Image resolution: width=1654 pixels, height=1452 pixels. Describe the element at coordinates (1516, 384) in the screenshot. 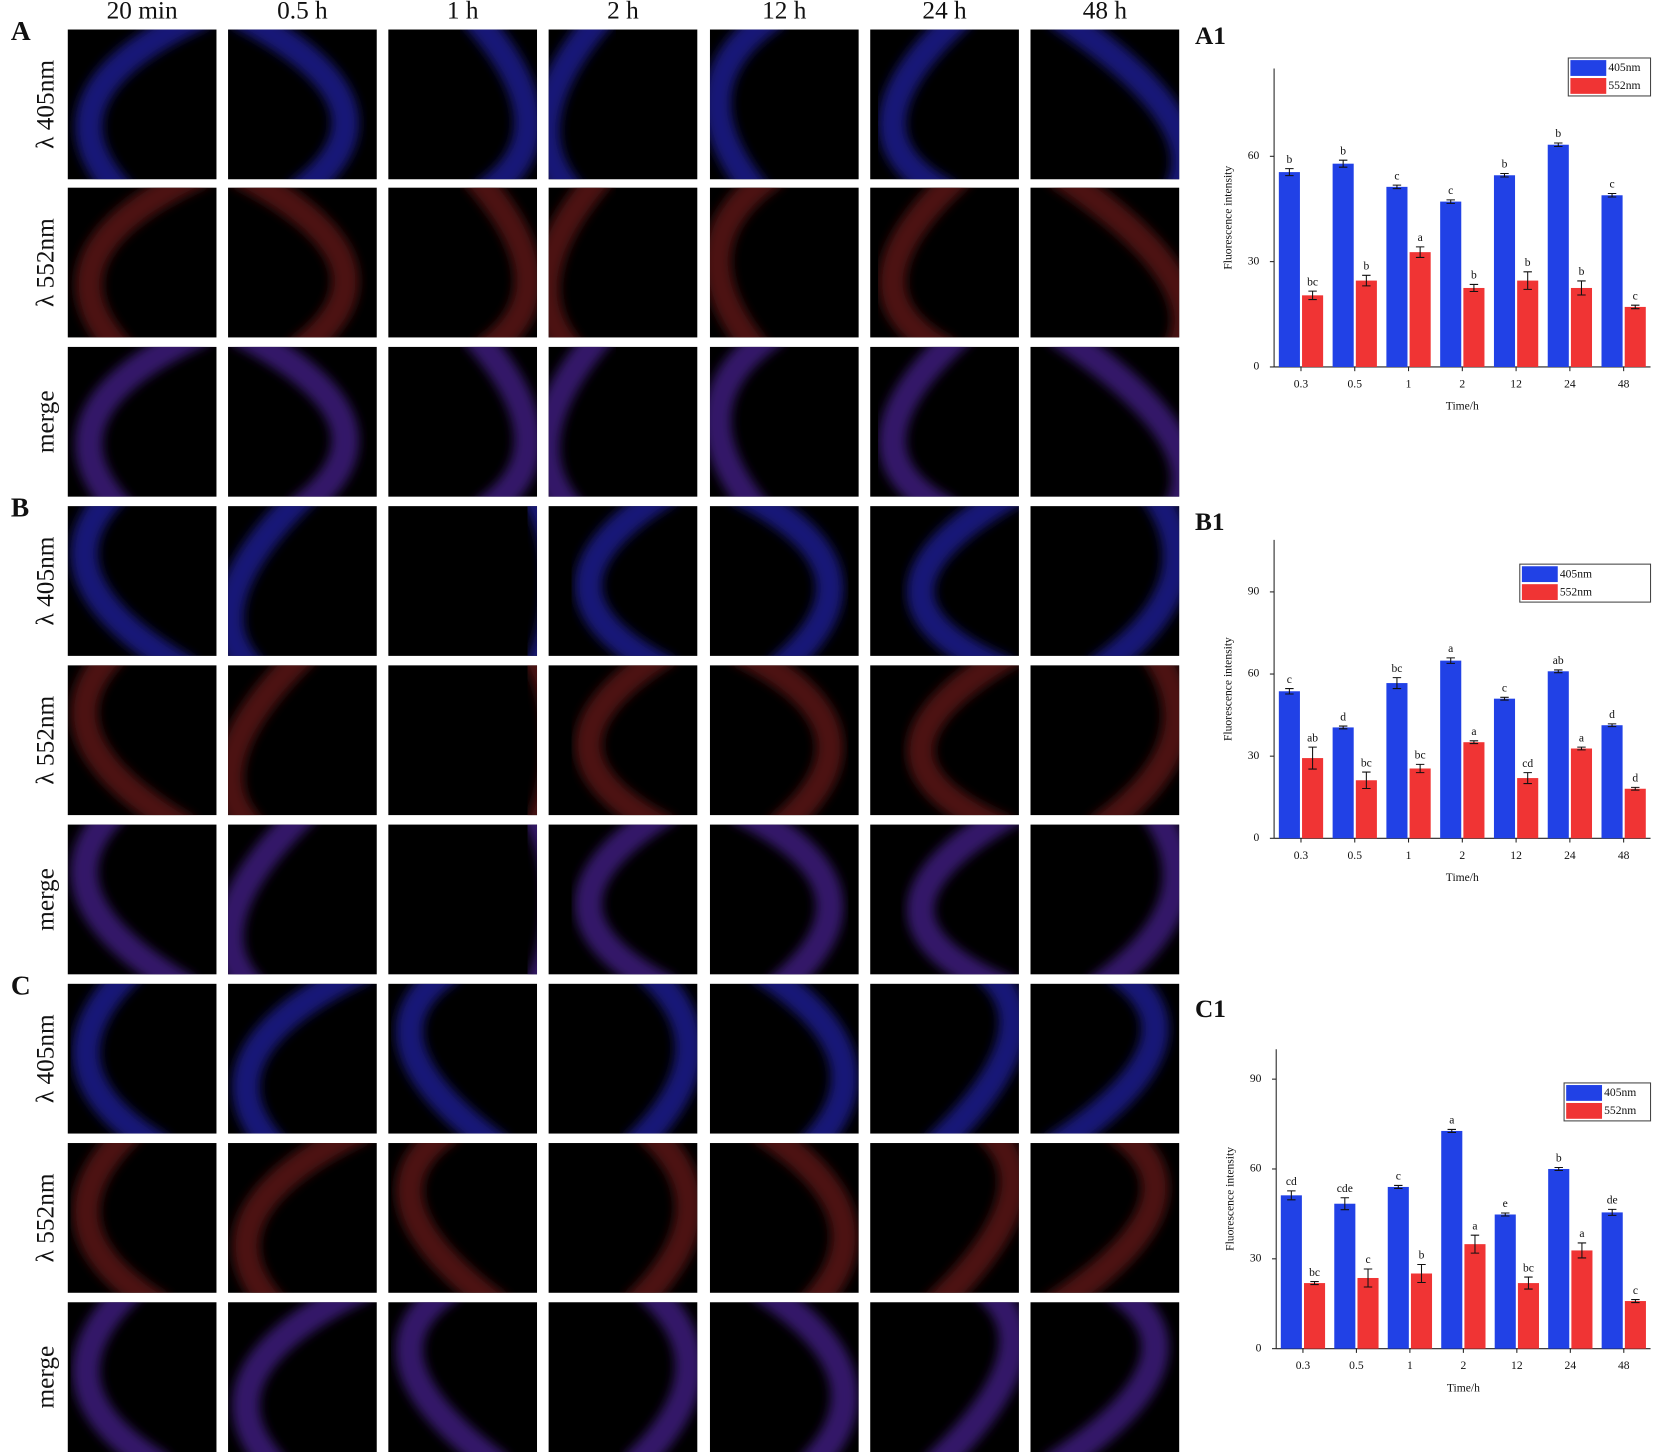

I see `x-tick-label: 12` at that location.